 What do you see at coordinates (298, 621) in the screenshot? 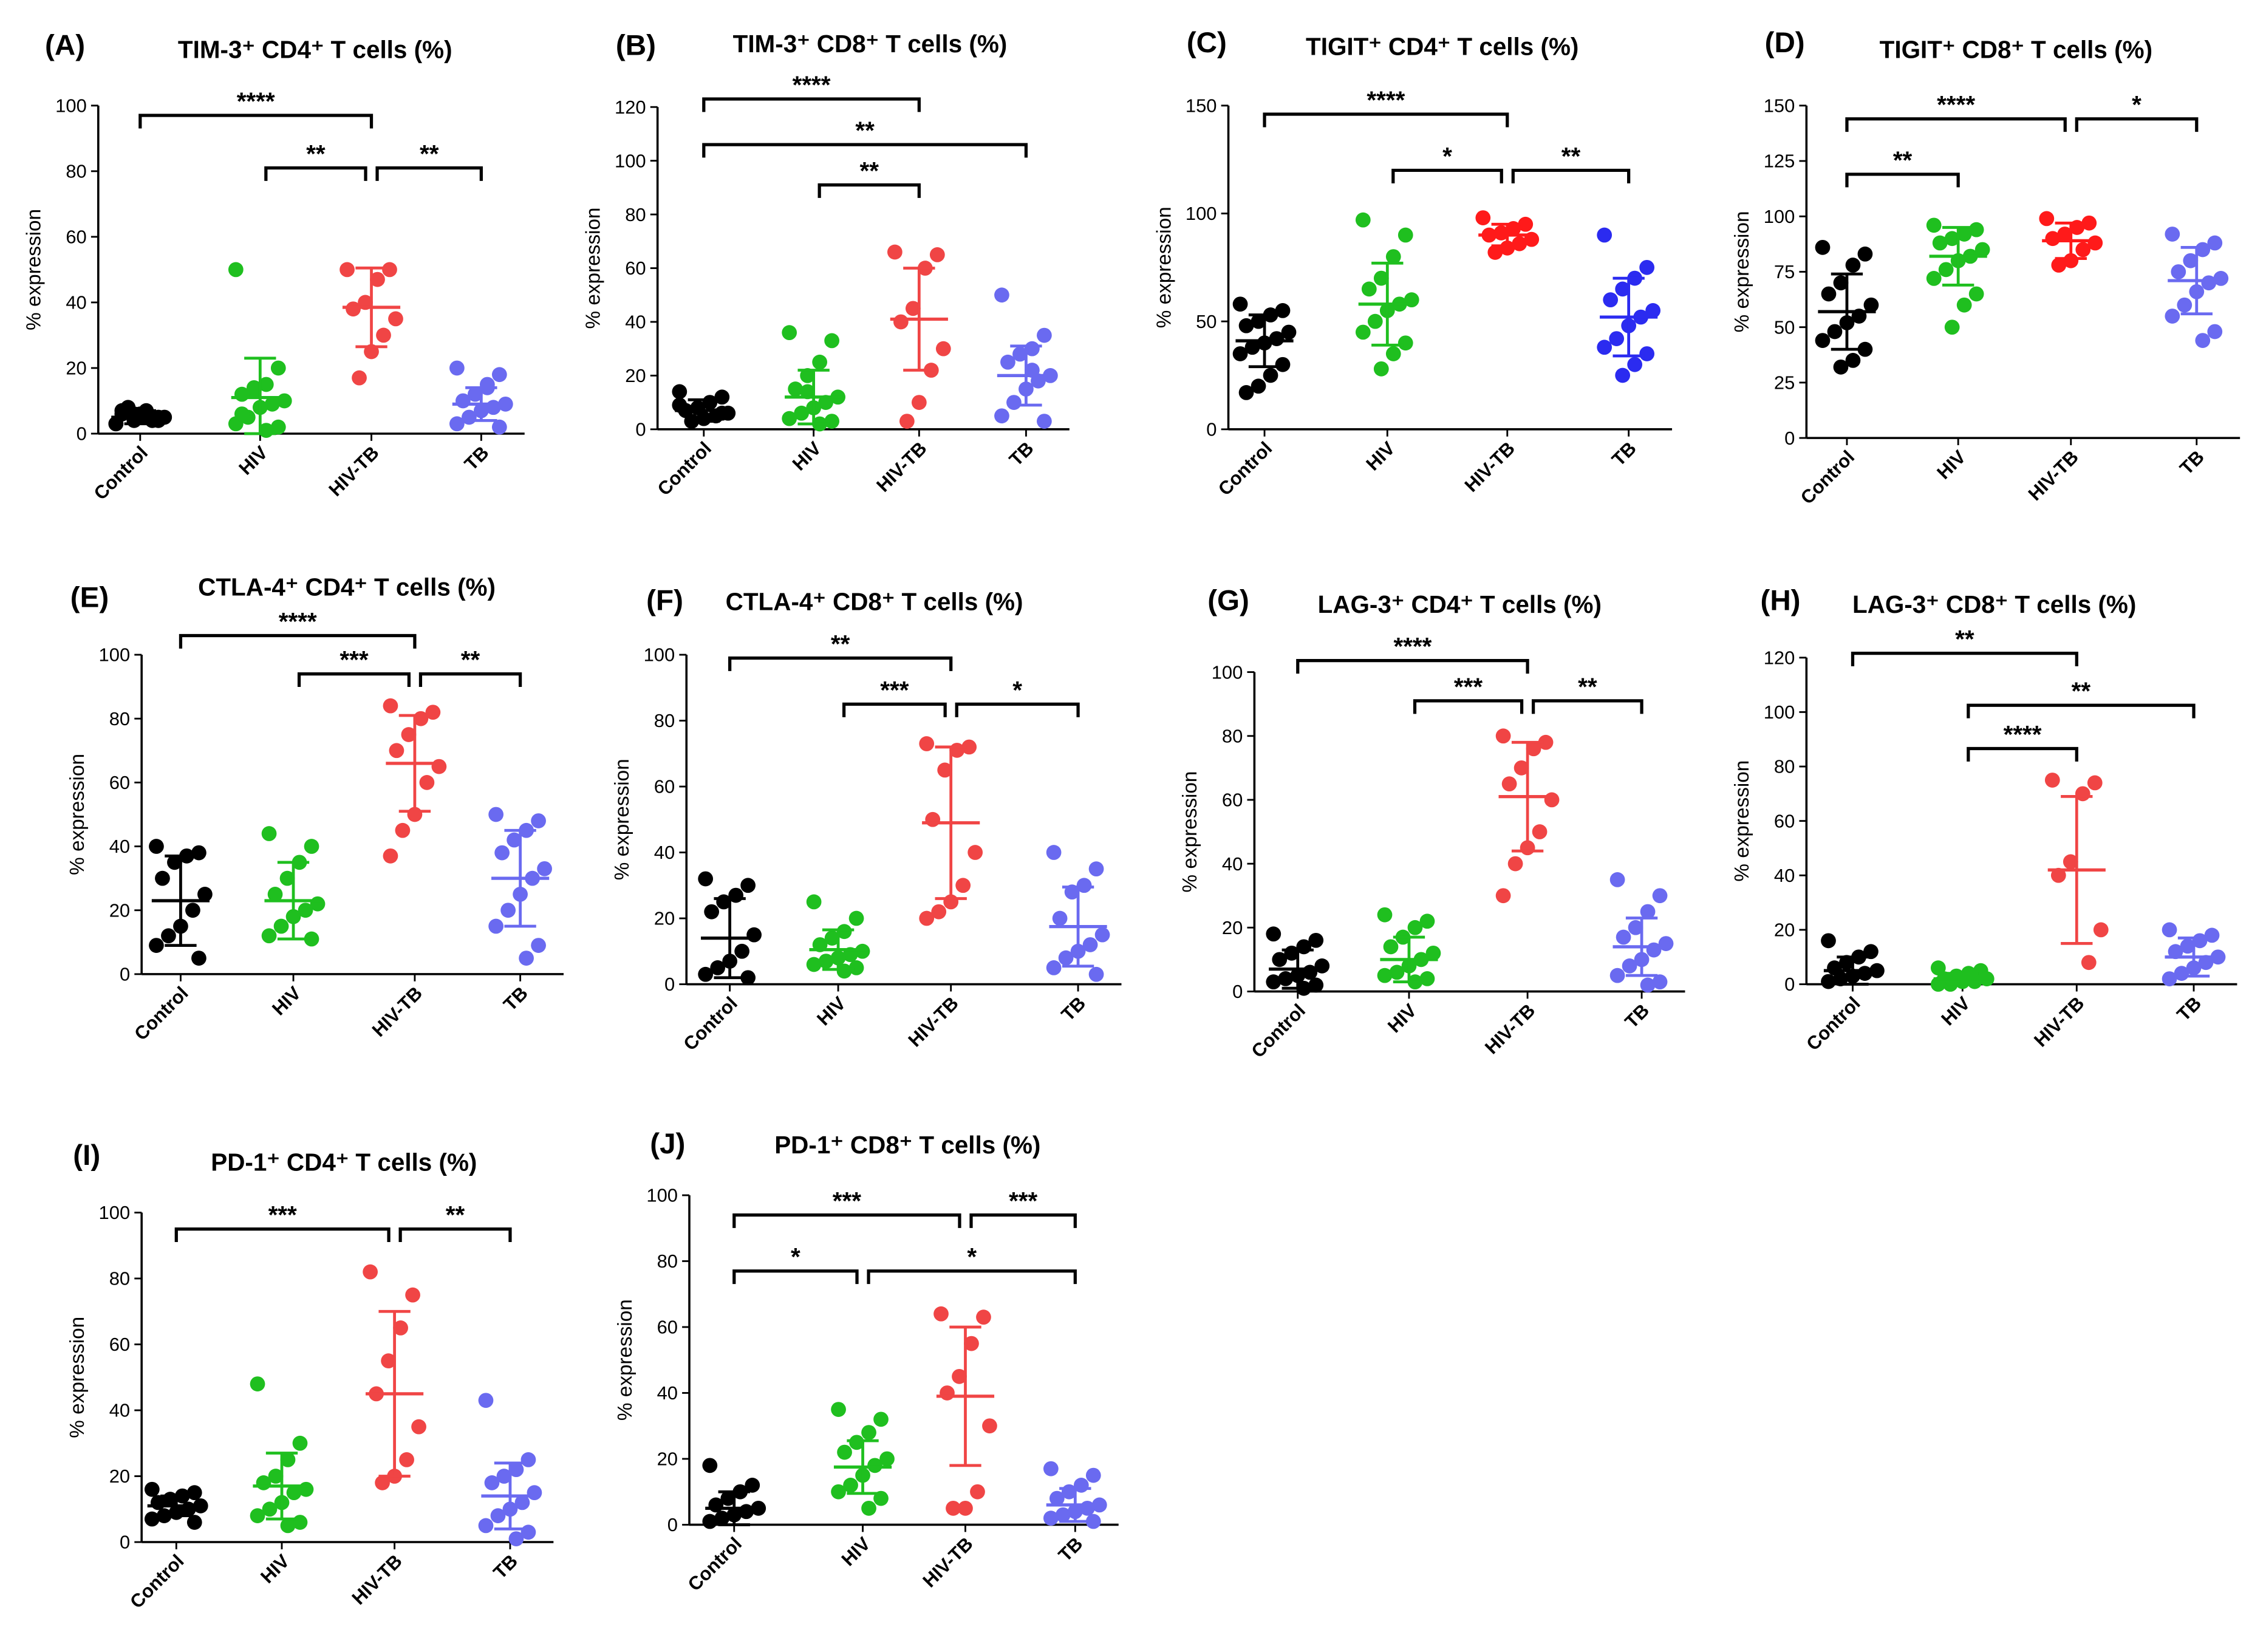
I see `significance-label: ****` at bounding box center [298, 621].